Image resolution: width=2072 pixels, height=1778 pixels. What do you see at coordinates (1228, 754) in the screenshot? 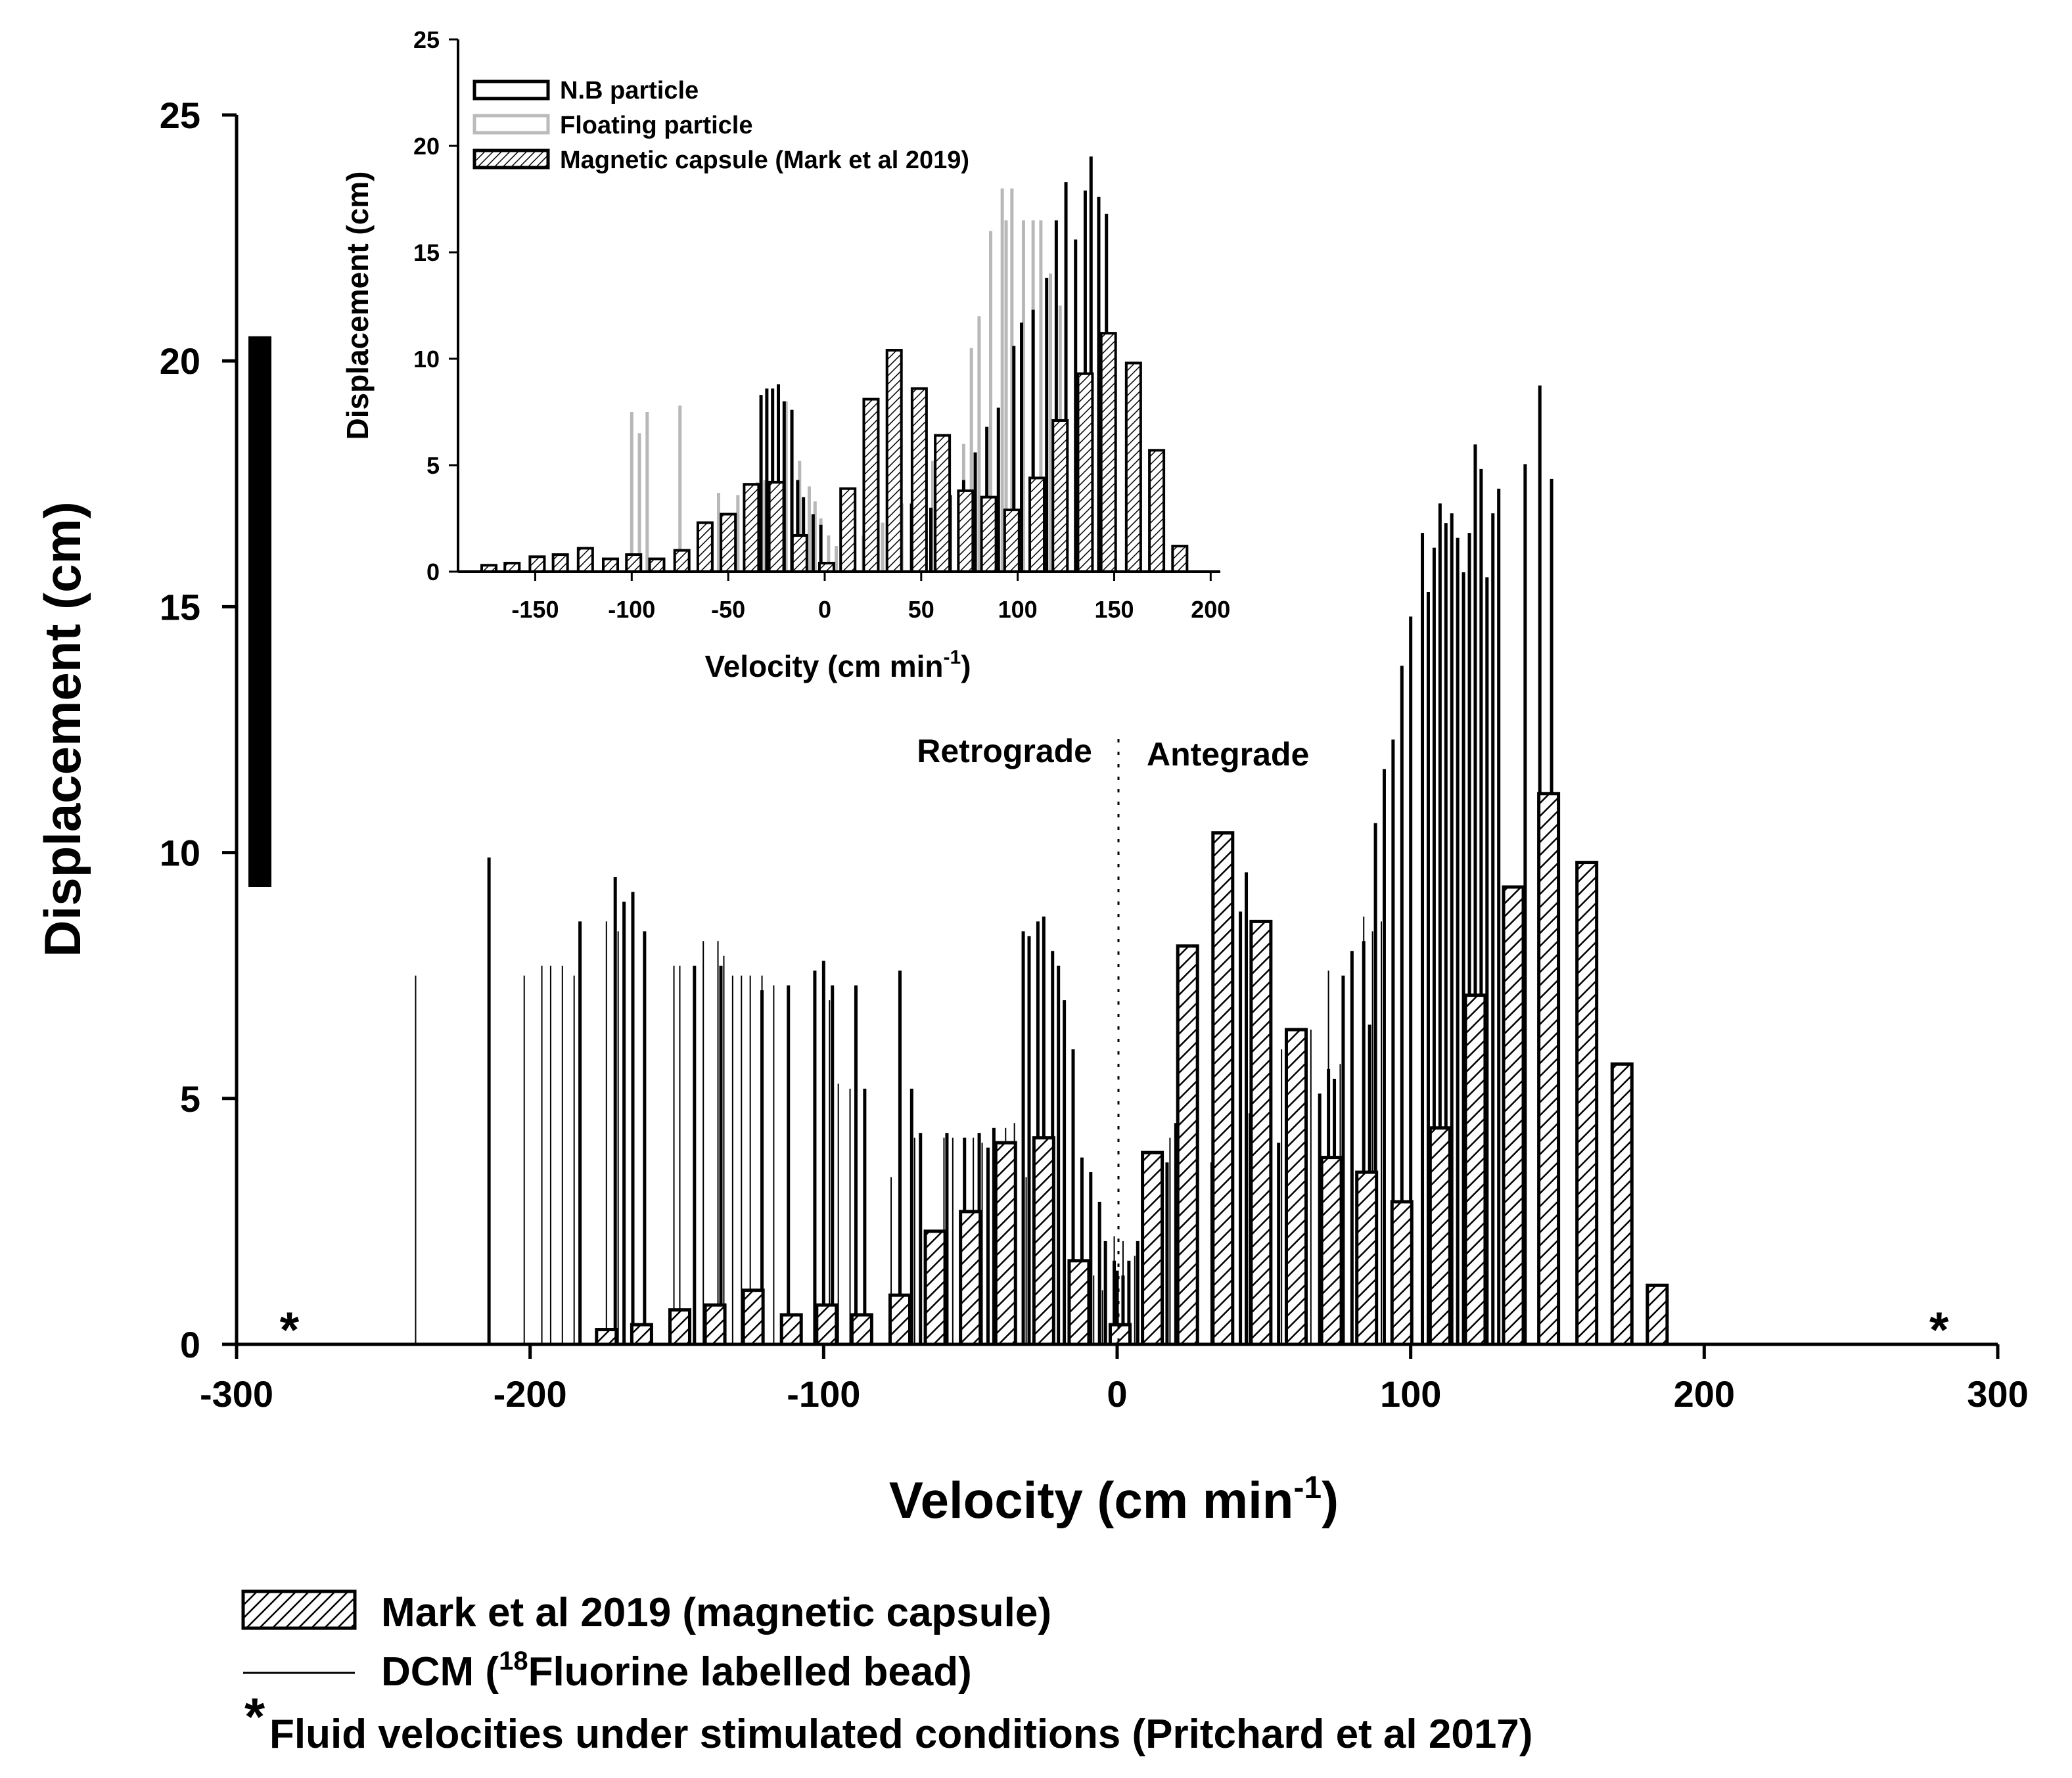
I see `main-region-label-antegrade: Antegrade` at bounding box center [1228, 754].